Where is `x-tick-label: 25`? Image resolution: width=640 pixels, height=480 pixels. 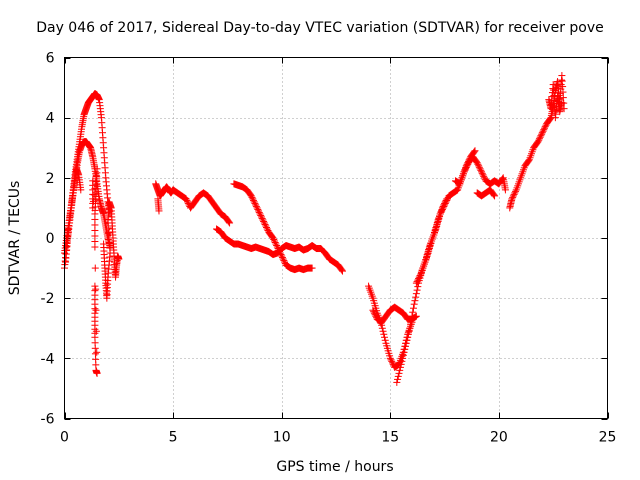 x-tick-label: 25 is located at coordinates (608, 438).